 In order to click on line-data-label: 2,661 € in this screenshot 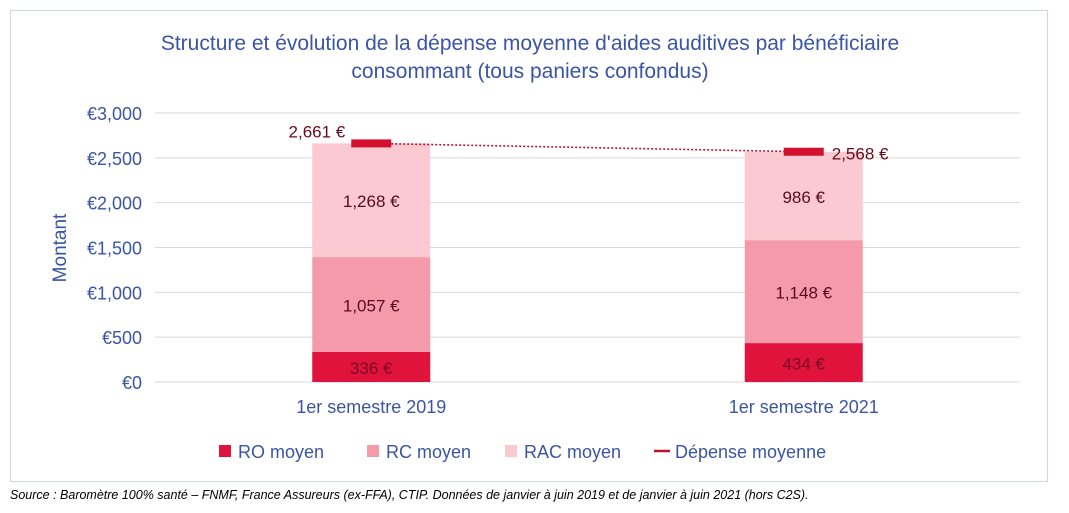, I will do `click(317, 131)`.